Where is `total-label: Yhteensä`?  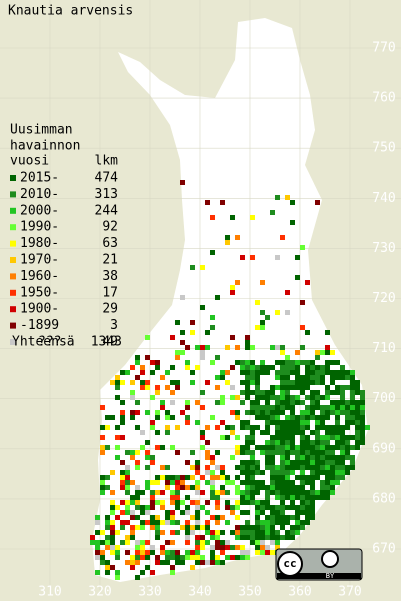 total-label: Yhteensä is located at coordinates (43, 342).